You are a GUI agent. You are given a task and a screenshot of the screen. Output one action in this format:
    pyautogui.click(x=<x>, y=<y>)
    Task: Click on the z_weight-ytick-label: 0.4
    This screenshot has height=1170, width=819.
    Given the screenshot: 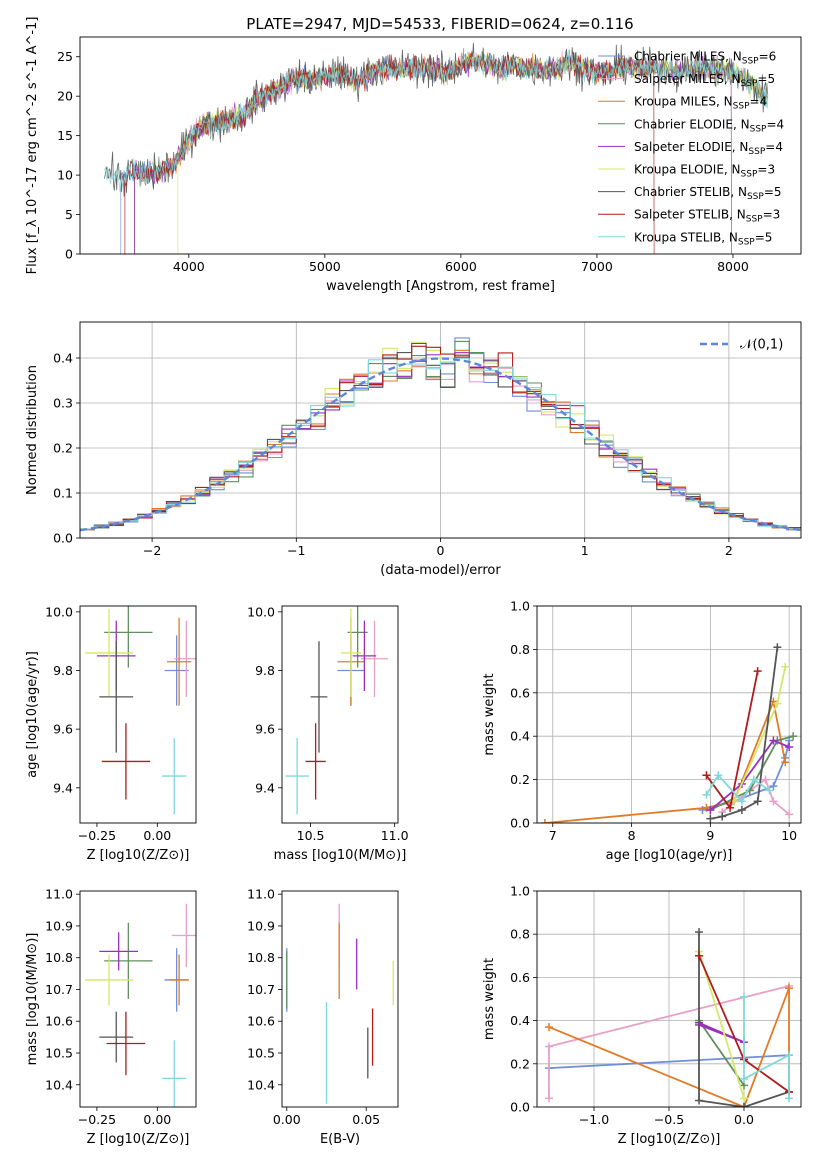 What is the action you would take?
    pyautogui.click(x=520, y=1020)
    